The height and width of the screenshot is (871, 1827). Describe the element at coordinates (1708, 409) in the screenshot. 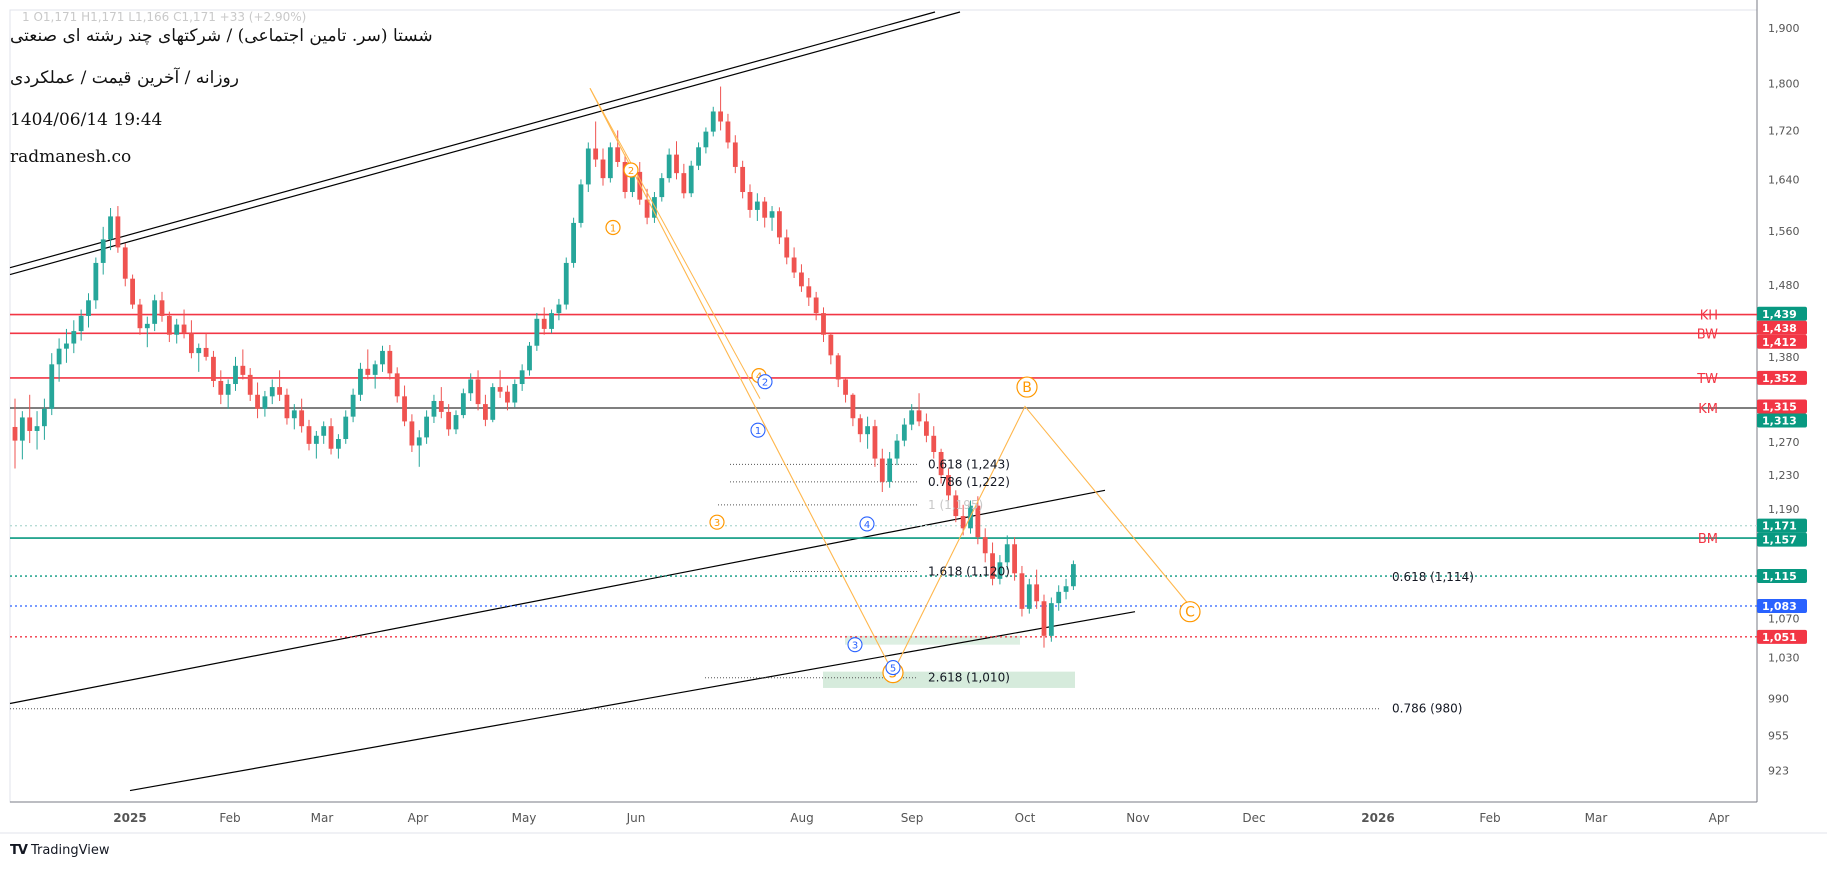

I see `level-label-km: KM` at that location.